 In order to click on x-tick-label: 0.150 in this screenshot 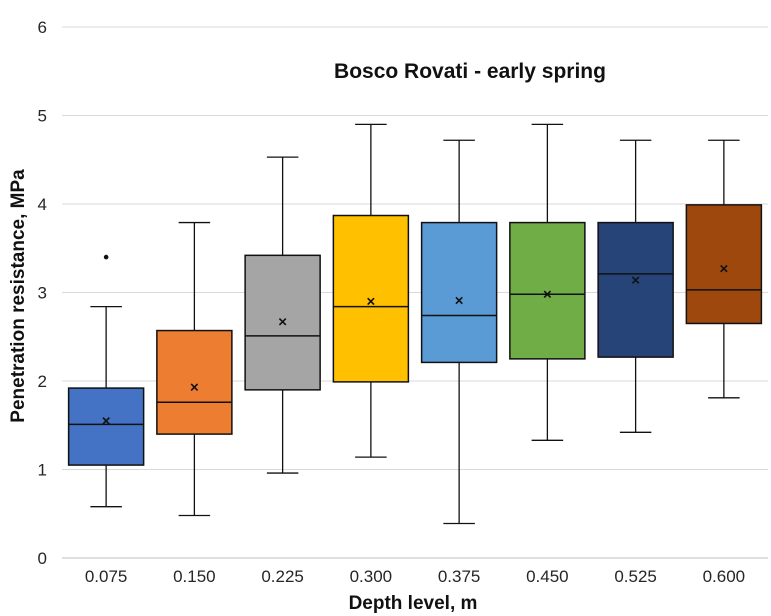, I will do `click(194, 576)`.